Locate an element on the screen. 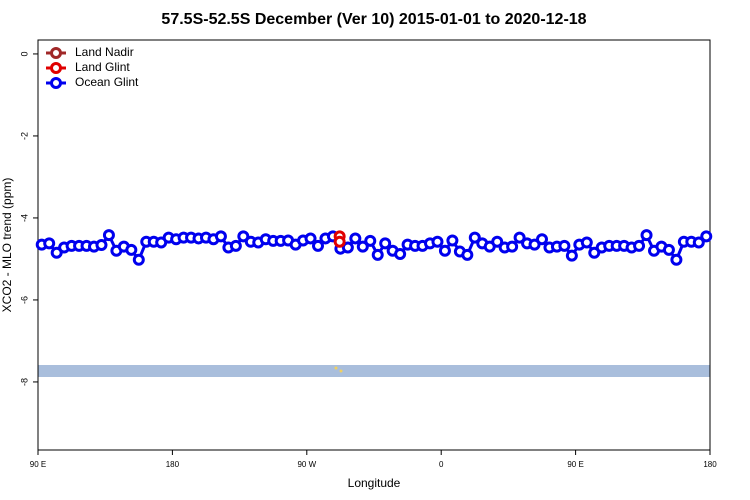  y-tick-label: 0 is located at coordinates (24, 53).